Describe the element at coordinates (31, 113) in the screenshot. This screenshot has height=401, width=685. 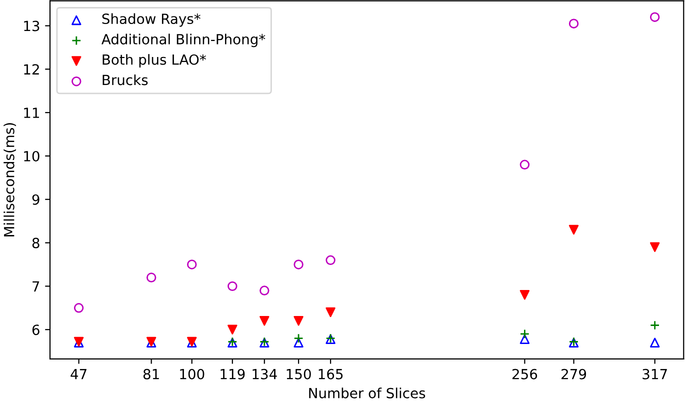
I see `y-tick-label: 11` at that location.